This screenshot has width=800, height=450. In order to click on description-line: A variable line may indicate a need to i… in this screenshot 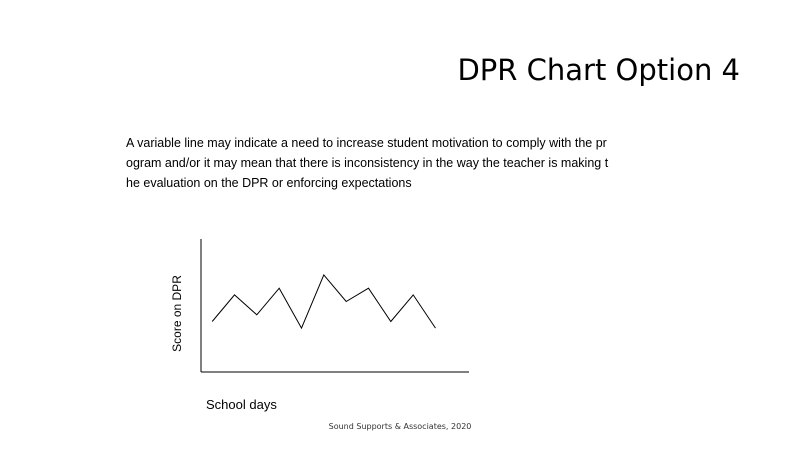, I will do `click(366, 143)`.